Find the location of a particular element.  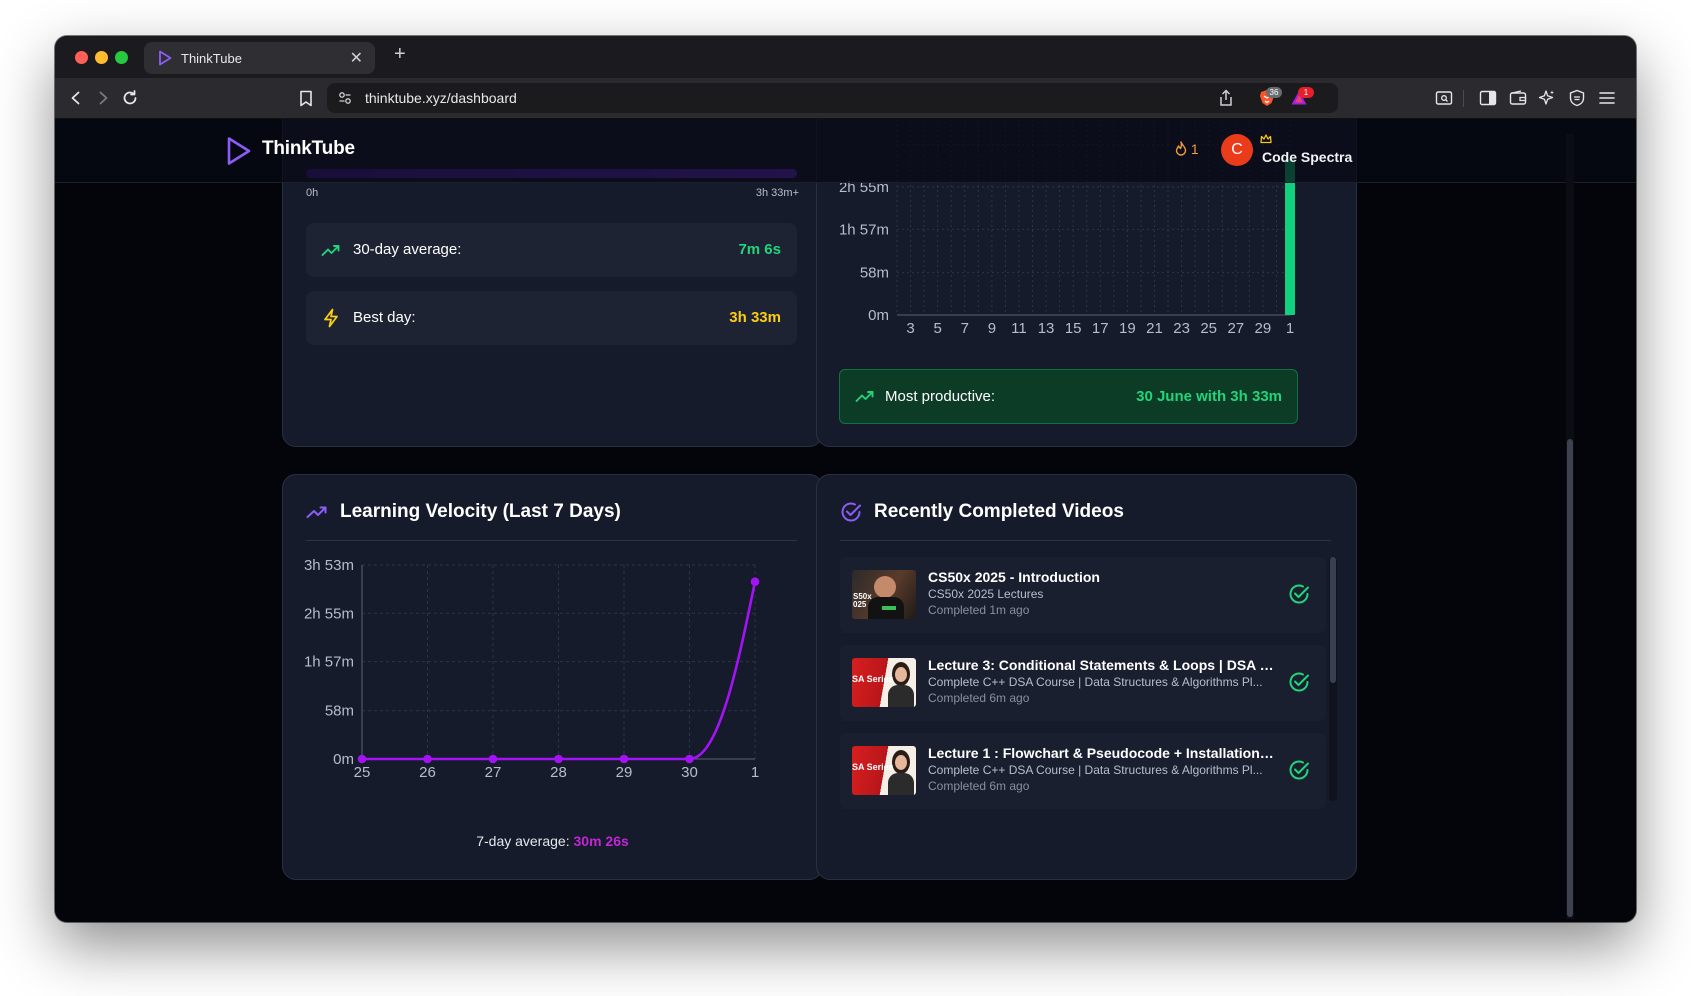

rewards-count-badge: 1 is located at coordinates (1306, 92).